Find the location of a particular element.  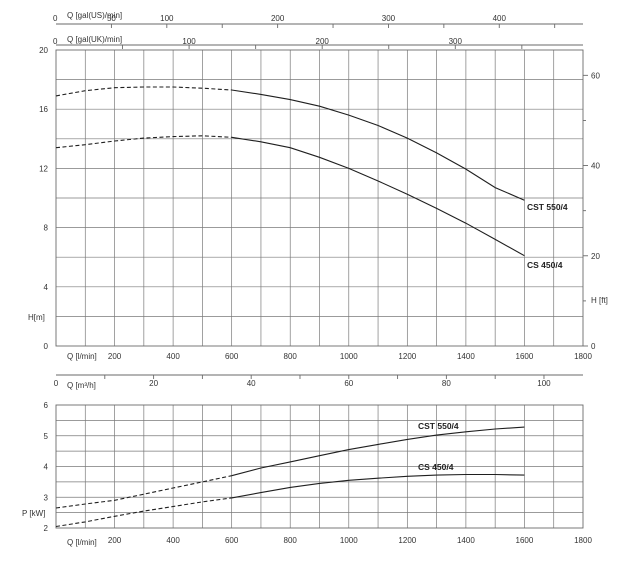

head-x-tick-label: 1000 is located at coordinates (349, 356).